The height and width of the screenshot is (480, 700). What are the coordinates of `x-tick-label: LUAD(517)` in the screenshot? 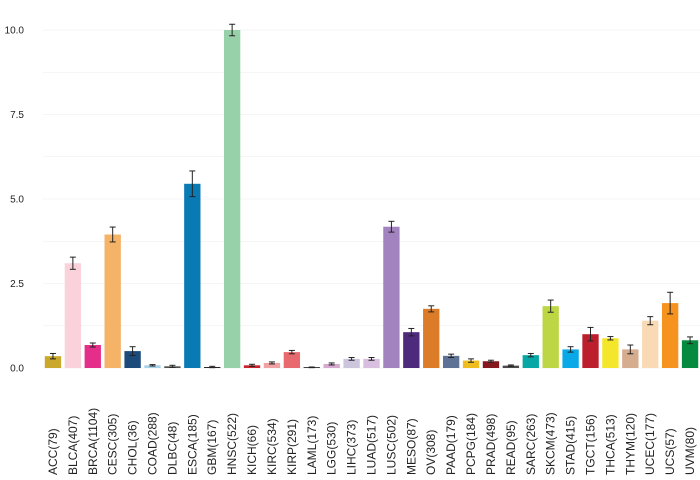 It's located at (372, 445).